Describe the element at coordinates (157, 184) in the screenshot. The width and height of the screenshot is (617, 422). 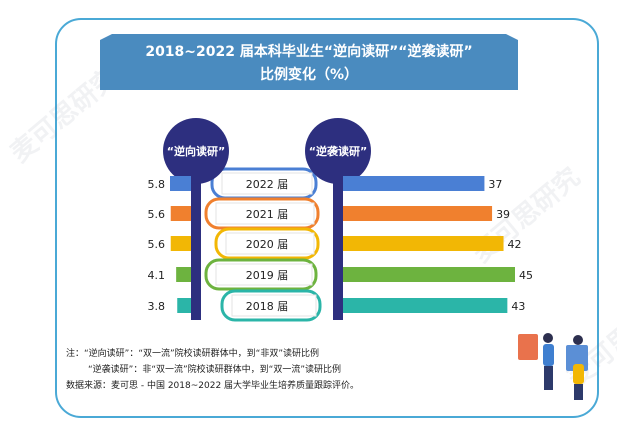
I see `left-value-label: 5.8` at that location.